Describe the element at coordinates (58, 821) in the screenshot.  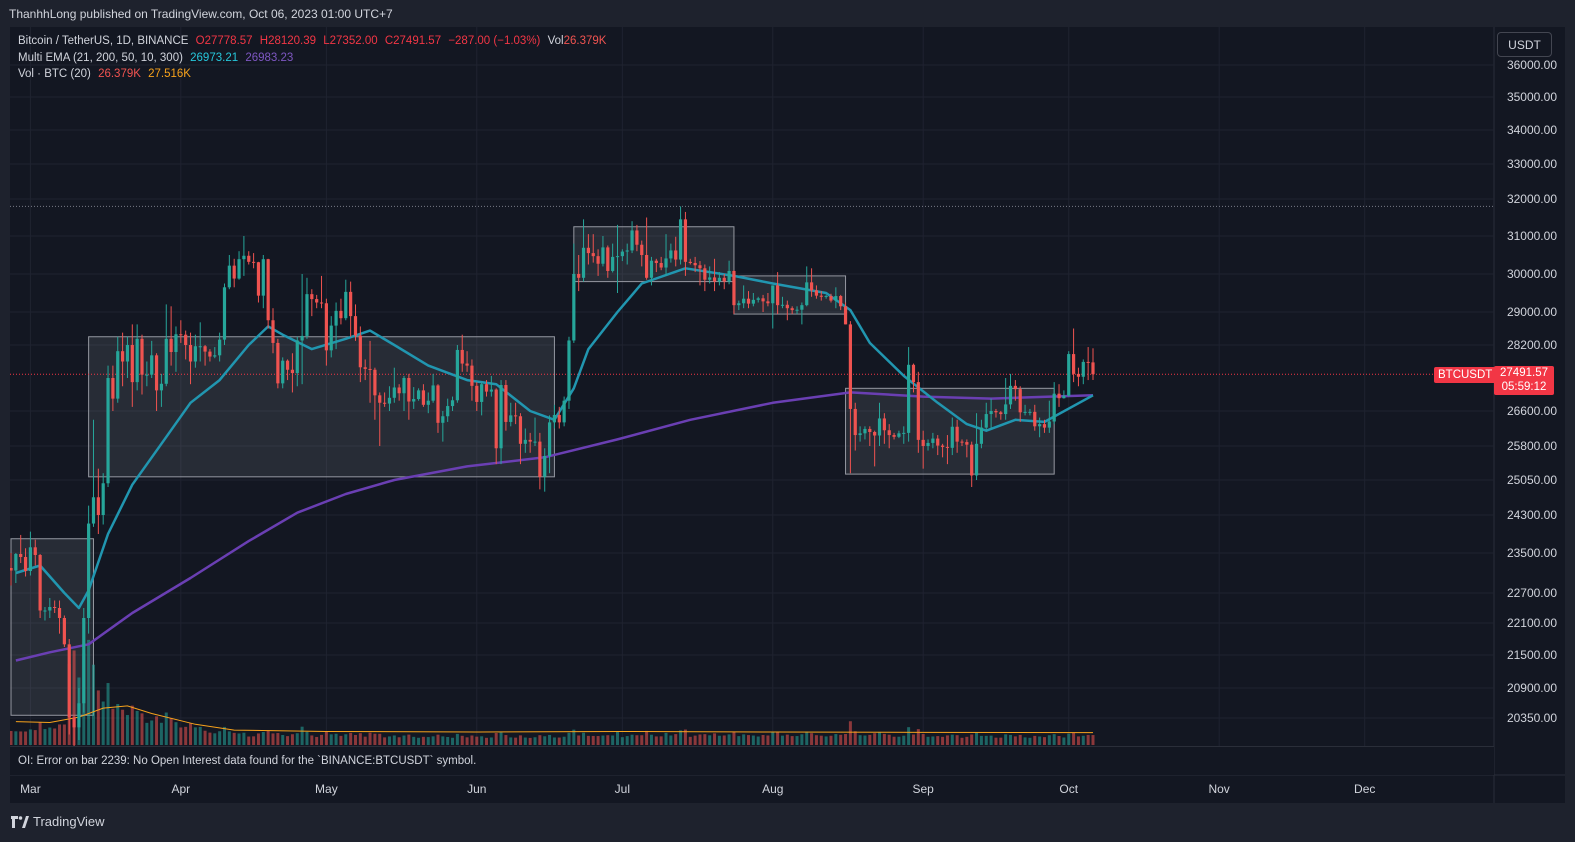
I see `tradingview-brand: TradingView` at that location.